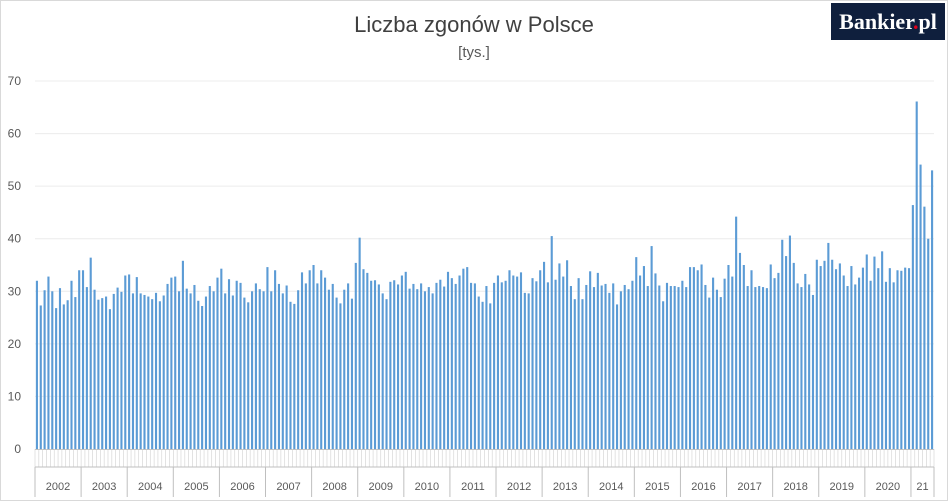 The image size is (948, 501). I want to click on y-tick-label: 50, so click(15, 186).